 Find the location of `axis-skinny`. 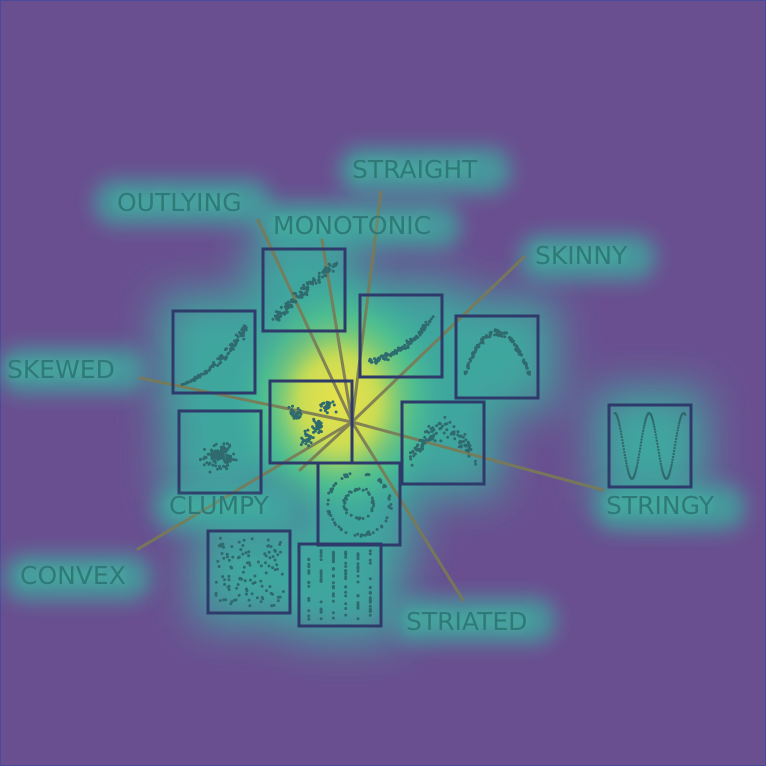

axis-skinny is located at coordinates (438, 339).